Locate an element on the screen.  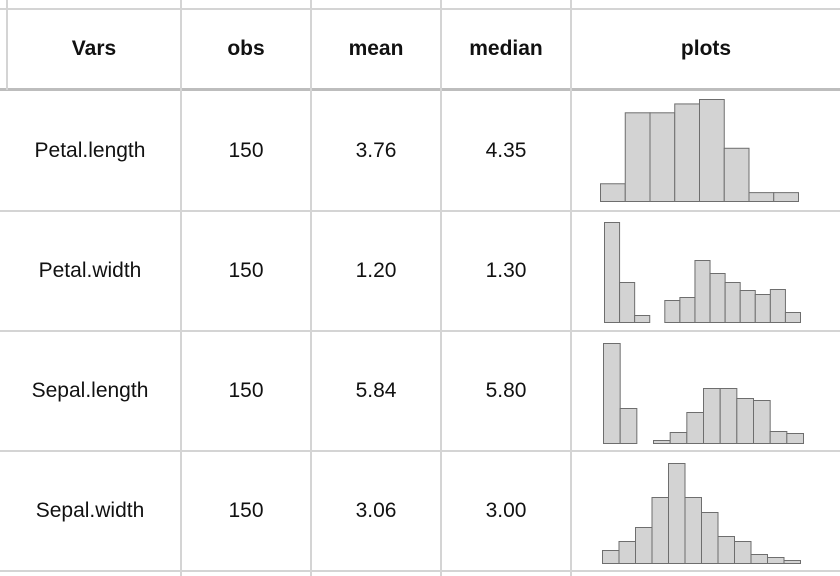
row-2-mean: 1.20 is located at coordinates (376, 270).